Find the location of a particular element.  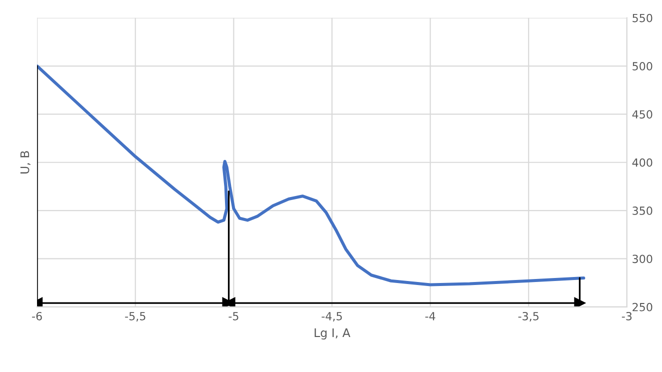

x-tick-label: -3,5 is located at coordinates (528, 317).